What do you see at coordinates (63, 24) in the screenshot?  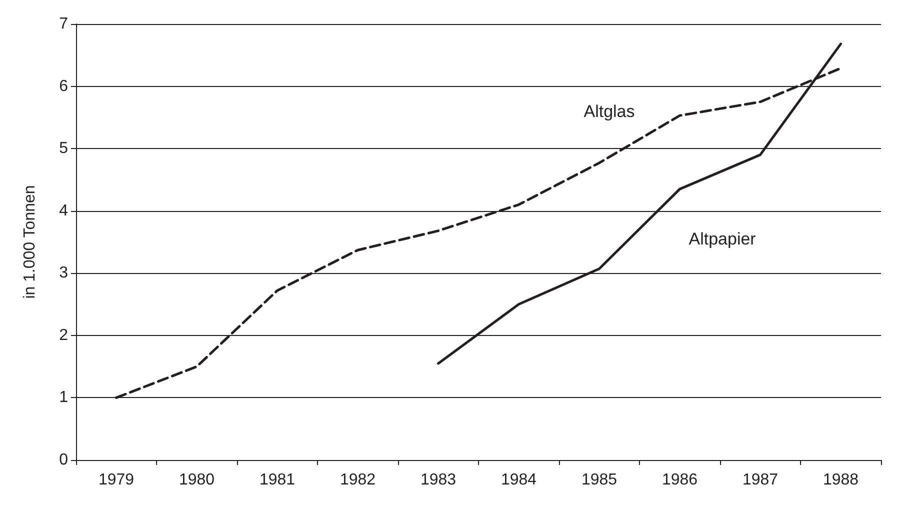 I see `y-tick-label: 7` at bounding box center [63, 24].